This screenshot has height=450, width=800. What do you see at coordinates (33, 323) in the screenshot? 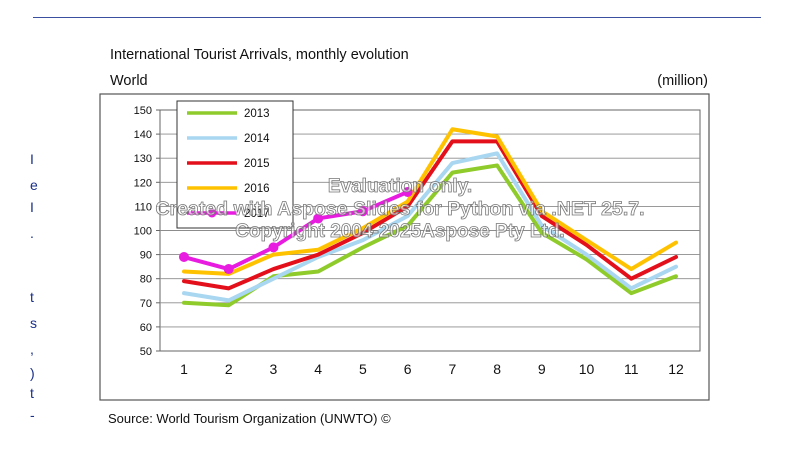
I see `side-text-fragment: s` at bounding box center [33, 323].